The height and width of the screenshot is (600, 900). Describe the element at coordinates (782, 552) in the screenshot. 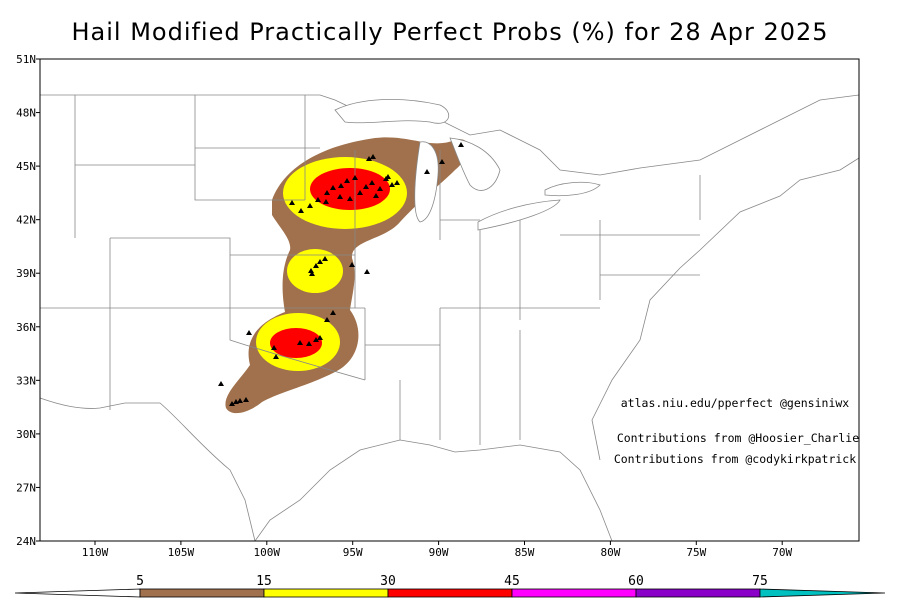

I see `lon-label: 70W` at that location.